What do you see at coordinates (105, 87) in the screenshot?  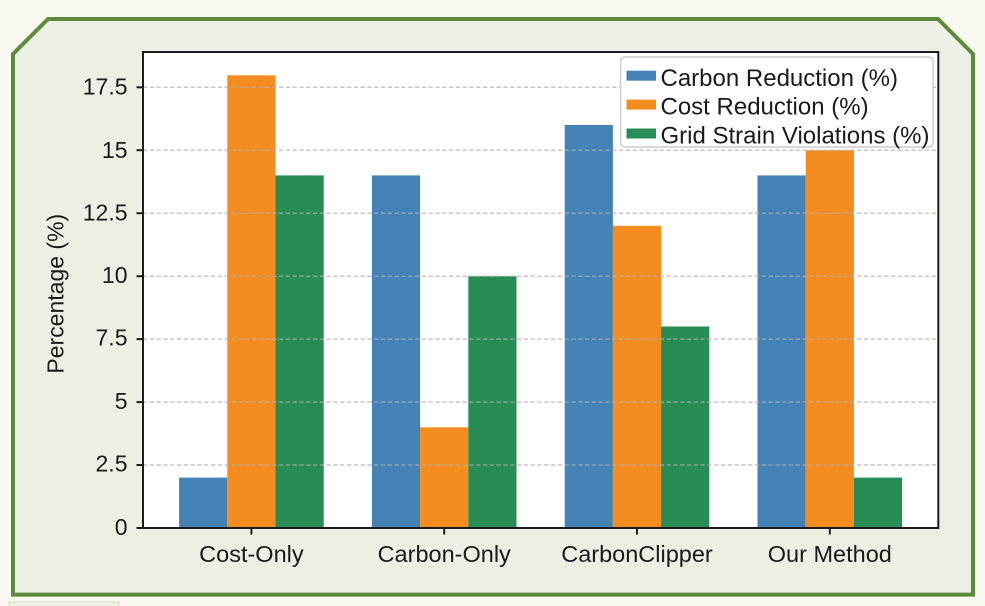 I see `svg-text: 17.5` at bounding box center [105, 87].